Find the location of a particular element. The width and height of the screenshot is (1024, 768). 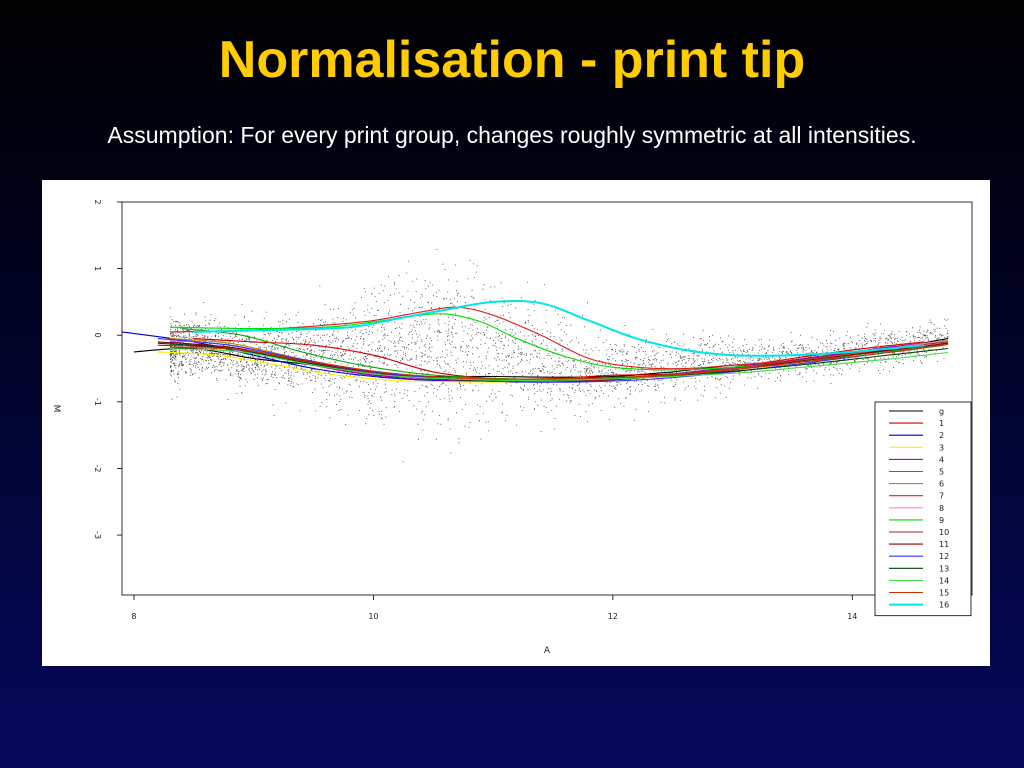

legend-label-15: 15 is located at coordinates (944, 593).